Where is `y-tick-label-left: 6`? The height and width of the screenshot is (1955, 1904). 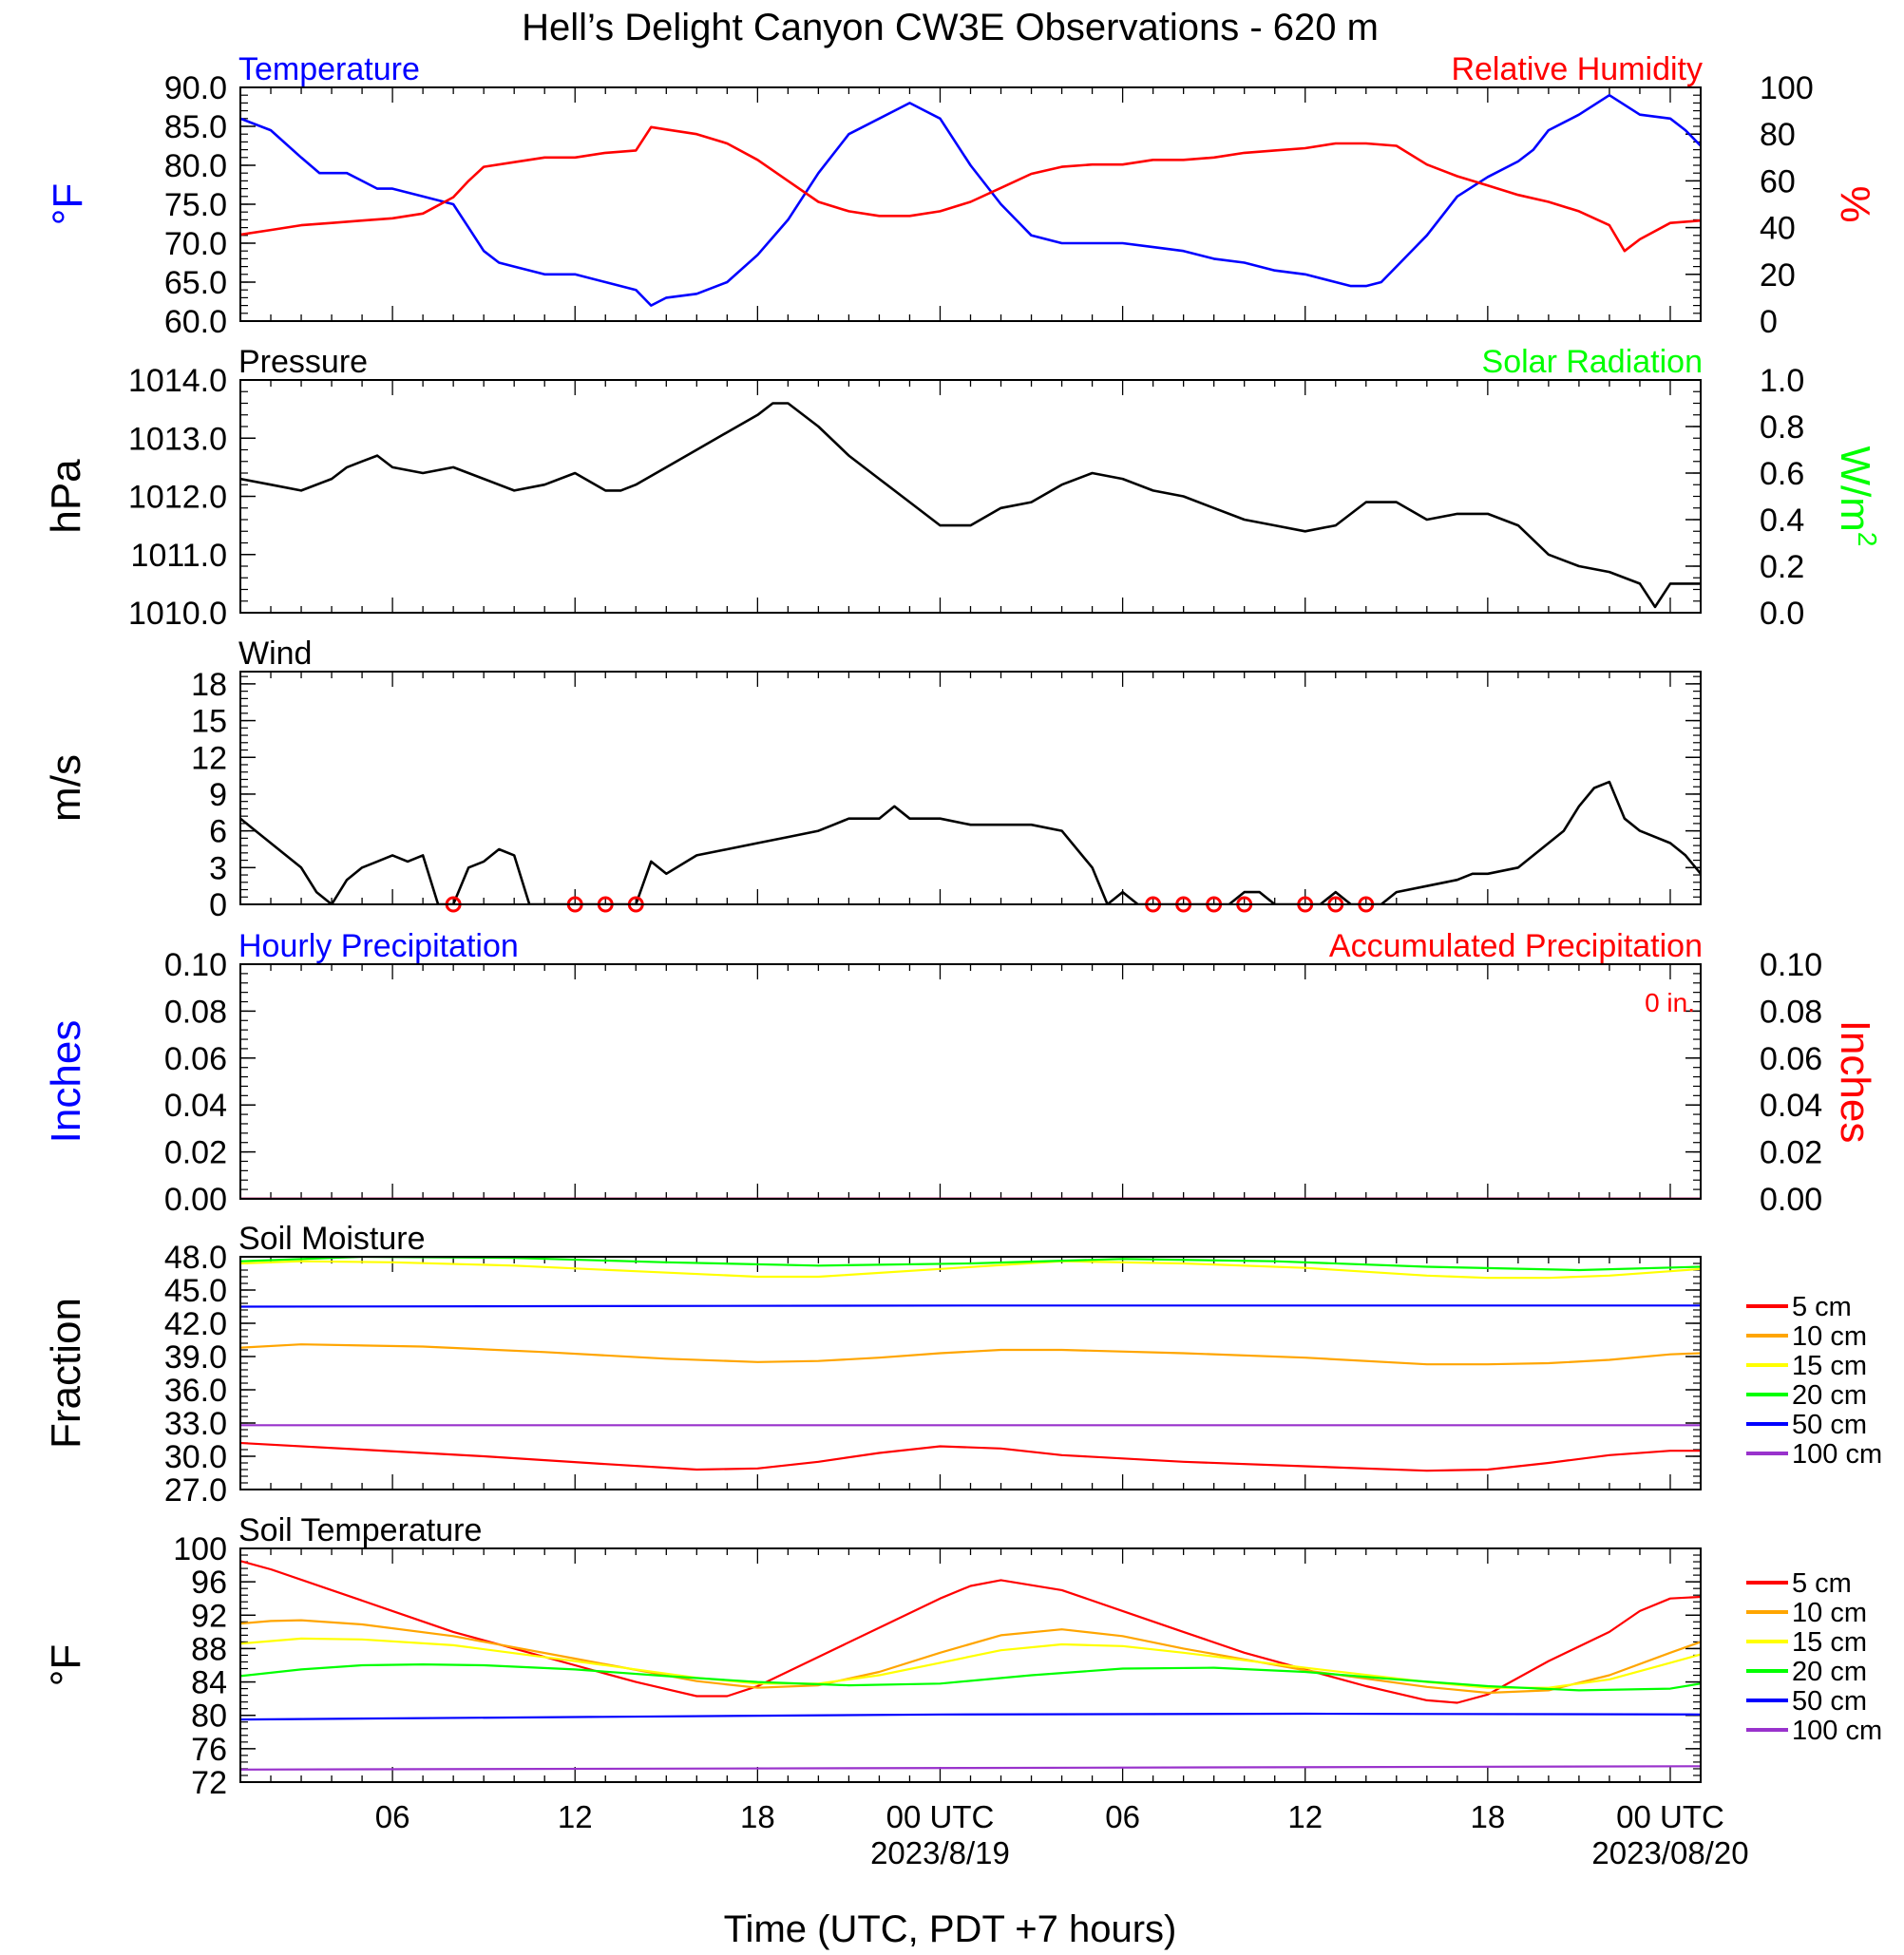 y-tick-label-left: 6 is located at coordinates (218, 832).